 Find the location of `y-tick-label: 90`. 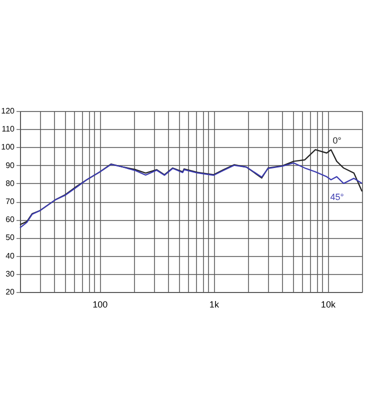

y-tick-label: 90 is located at coordinates (11, 165).